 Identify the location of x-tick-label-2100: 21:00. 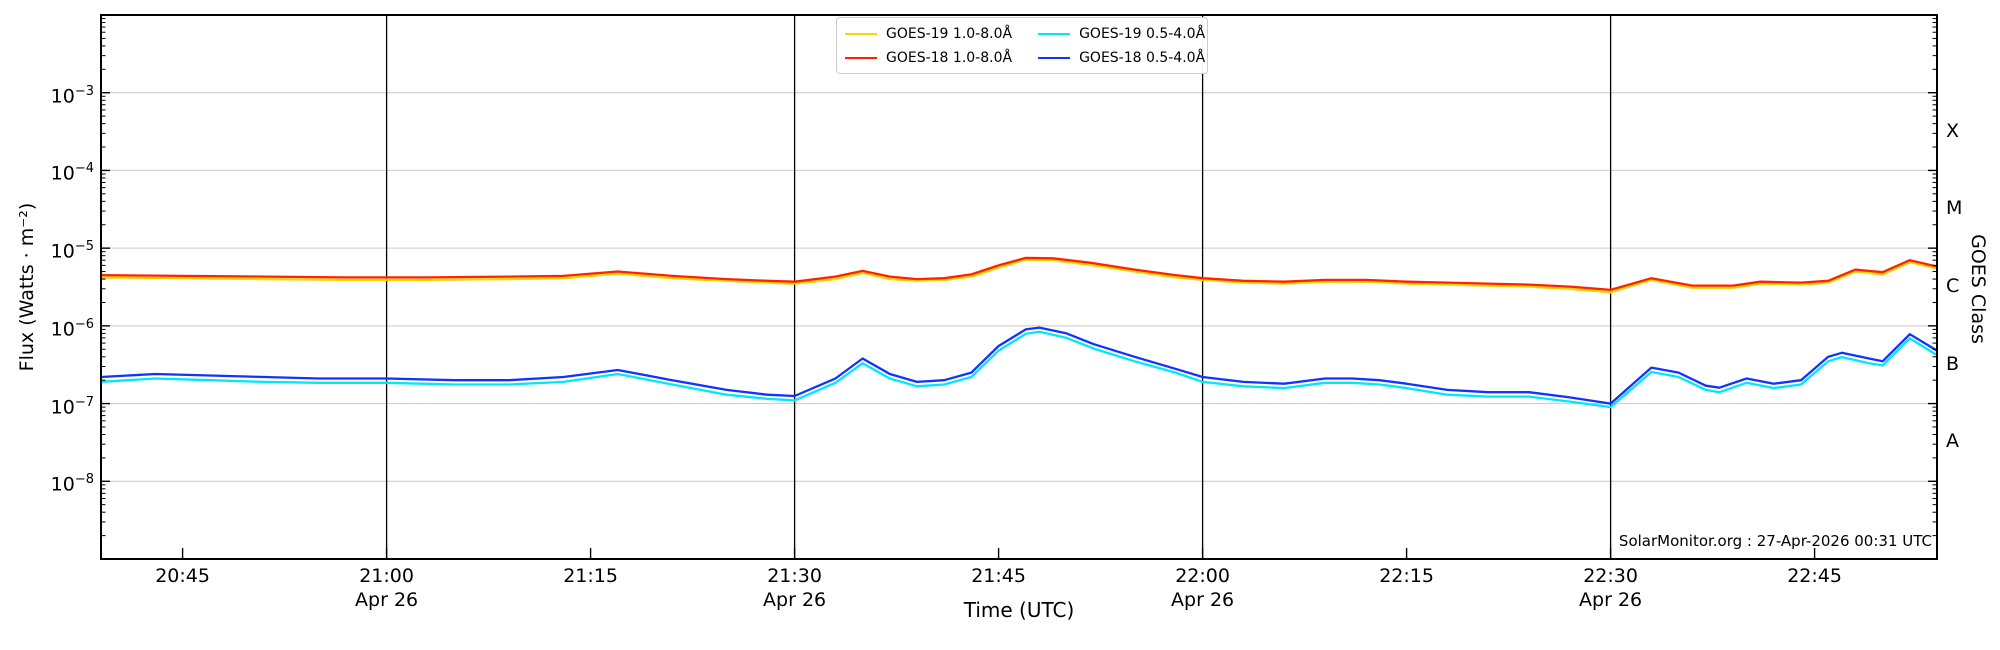
(386, 576).